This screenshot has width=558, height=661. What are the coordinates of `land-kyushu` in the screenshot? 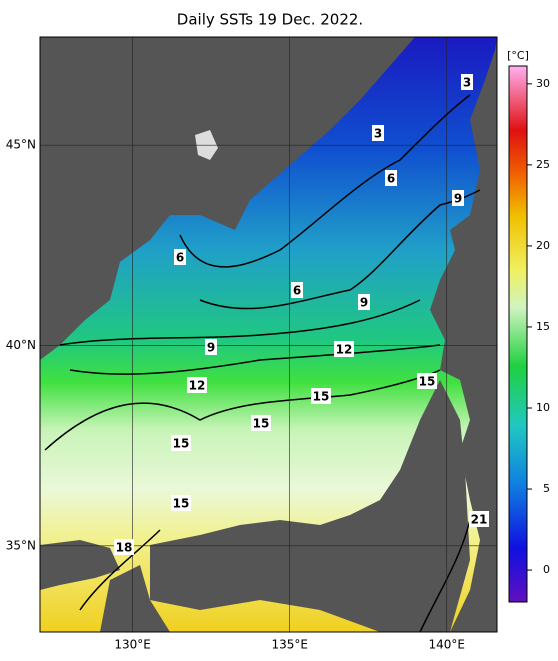 It's located at (135, 598).